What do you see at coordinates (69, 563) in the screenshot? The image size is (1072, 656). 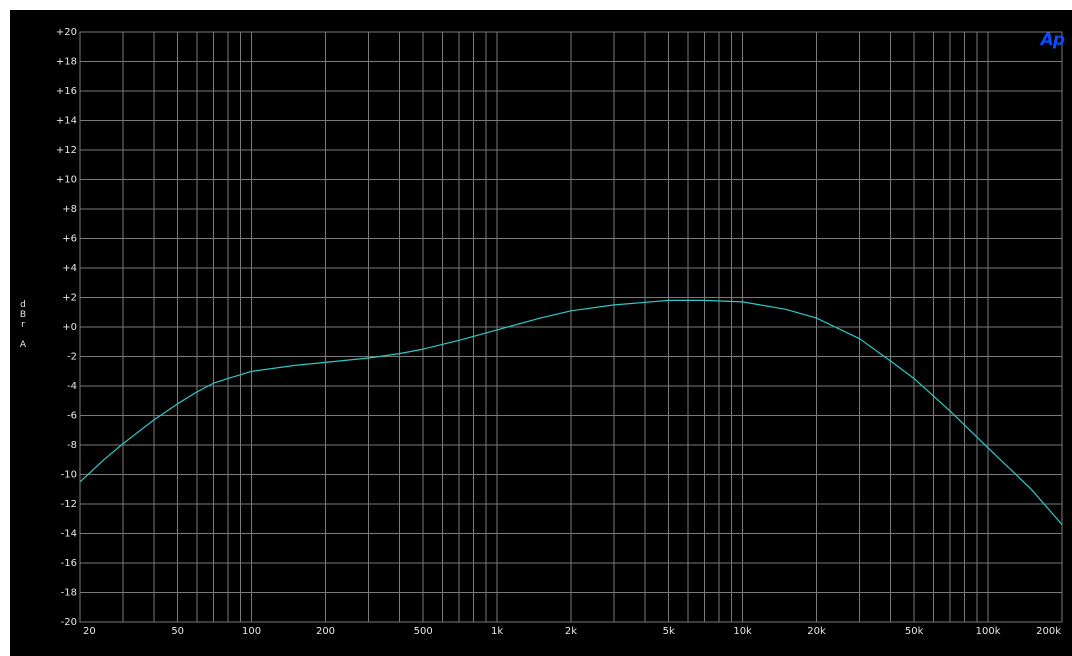 I see `y-tick-label: -16` at bounding box center [69, 563].